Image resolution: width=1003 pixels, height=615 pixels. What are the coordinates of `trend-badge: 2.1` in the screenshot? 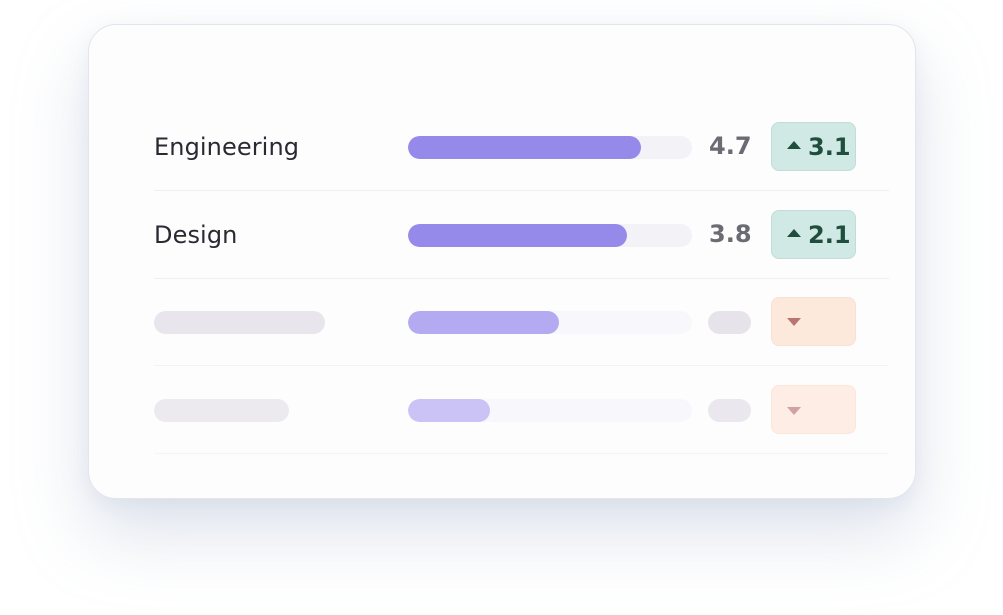 It's located at (813, 234).